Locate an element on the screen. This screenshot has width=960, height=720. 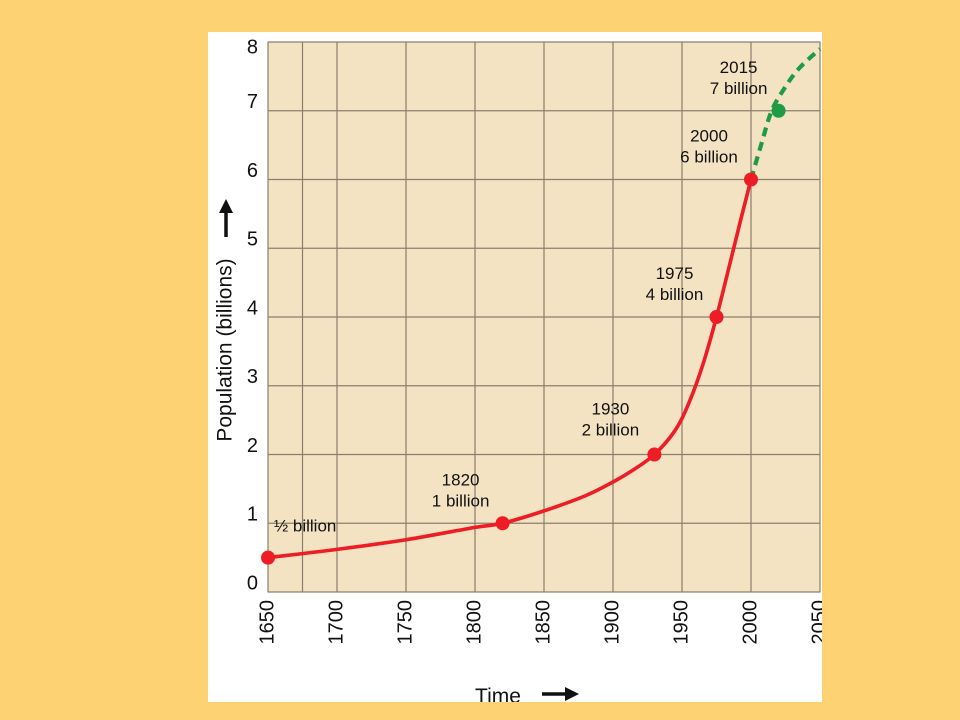
x-tick-label-1850: 1850 is located at coordinates (543, 622).